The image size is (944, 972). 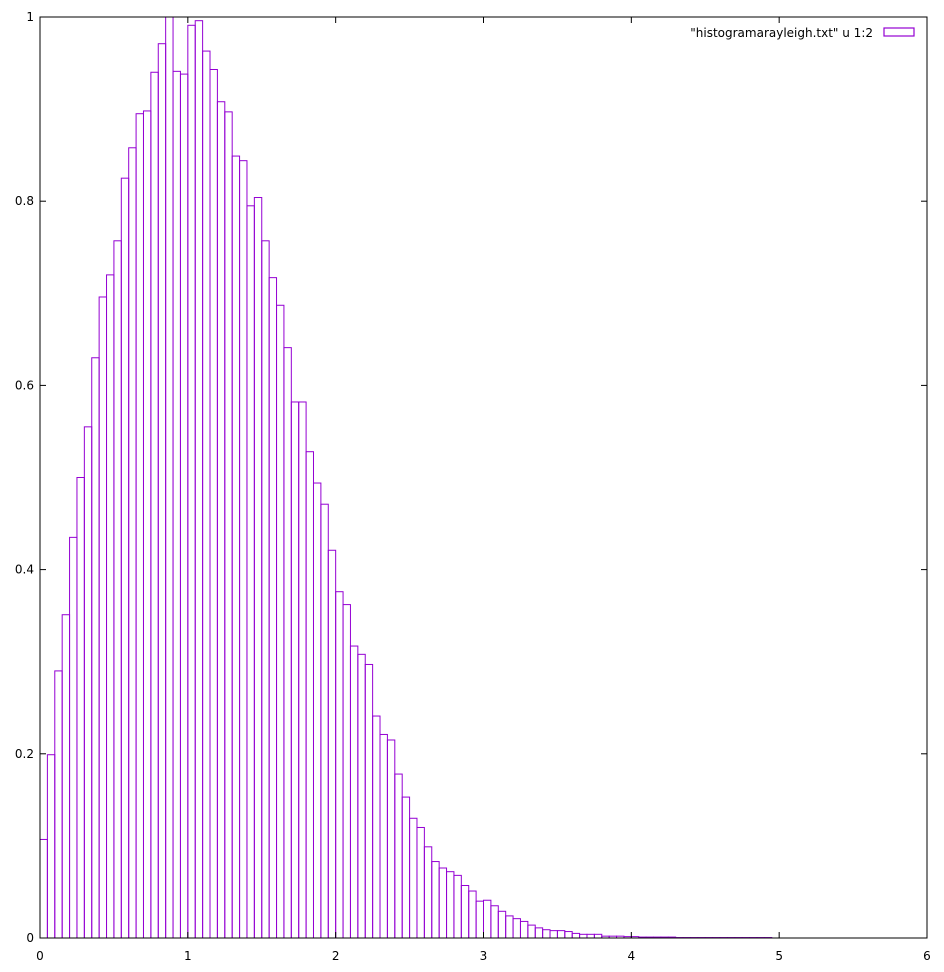 What do you see at coordinates (336, 956) in the screenshot?
I see `x-tick-label: 2` at bounding box center [336, 956].